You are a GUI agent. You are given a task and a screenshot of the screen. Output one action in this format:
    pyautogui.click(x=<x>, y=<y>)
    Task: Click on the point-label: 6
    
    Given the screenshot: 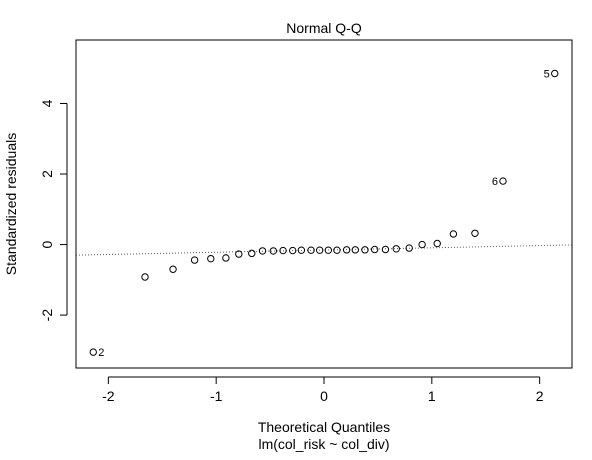 What is the action you would take?
    pyautogui.click(x=495, y=182)
    